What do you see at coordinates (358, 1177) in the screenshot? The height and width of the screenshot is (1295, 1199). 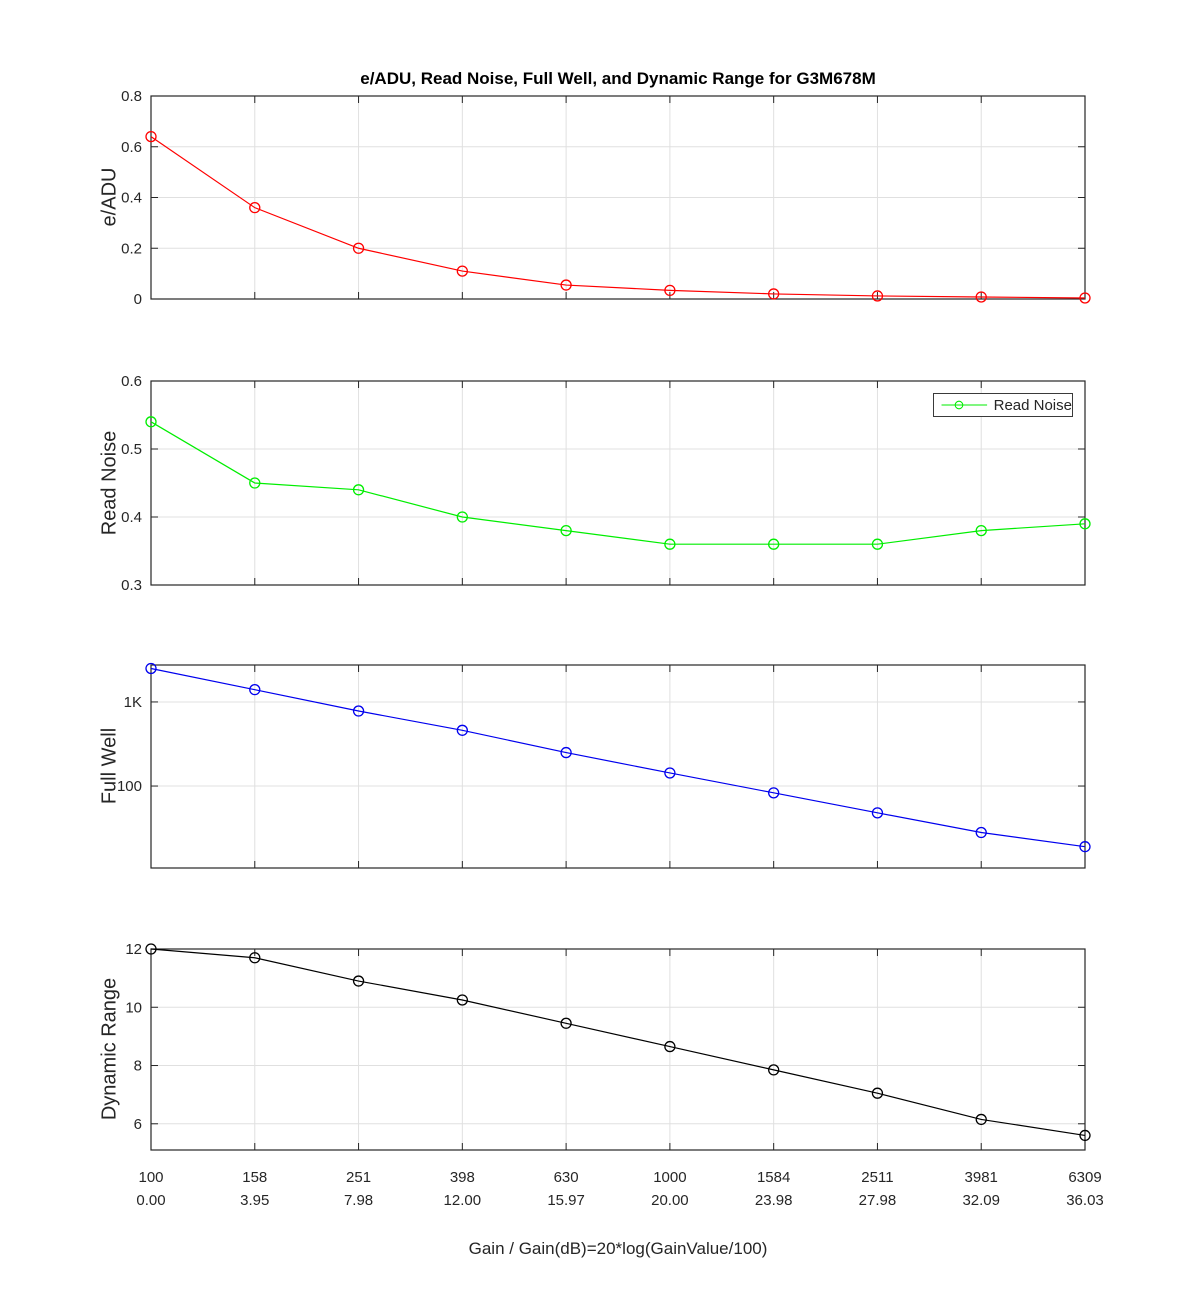 I see `x-tick-label-gain: 251` at bounding box center [358, 1177].